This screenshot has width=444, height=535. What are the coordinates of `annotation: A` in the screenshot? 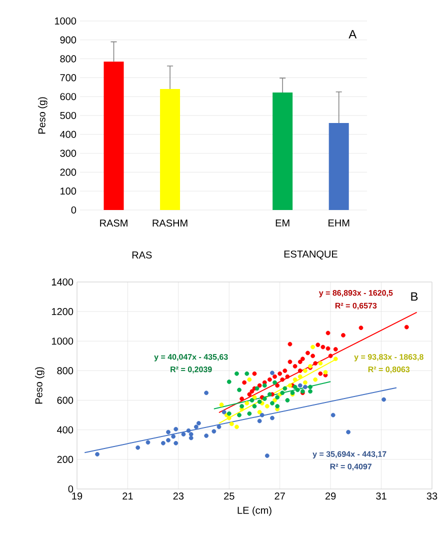 It's located at (352, 34).